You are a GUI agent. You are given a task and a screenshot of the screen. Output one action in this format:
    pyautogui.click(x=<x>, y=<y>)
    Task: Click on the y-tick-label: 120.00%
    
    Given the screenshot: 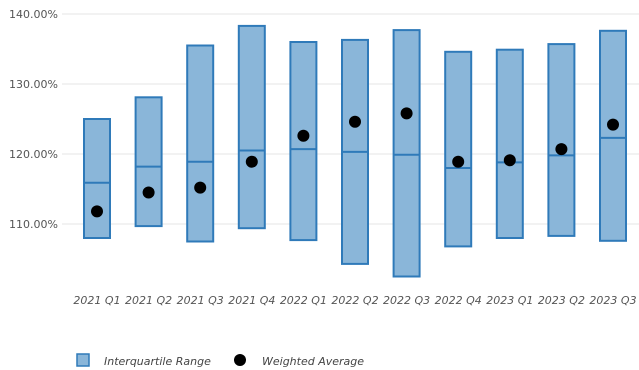 What is the action you would take?
    pyautogui.click(x=33, y=154)
    